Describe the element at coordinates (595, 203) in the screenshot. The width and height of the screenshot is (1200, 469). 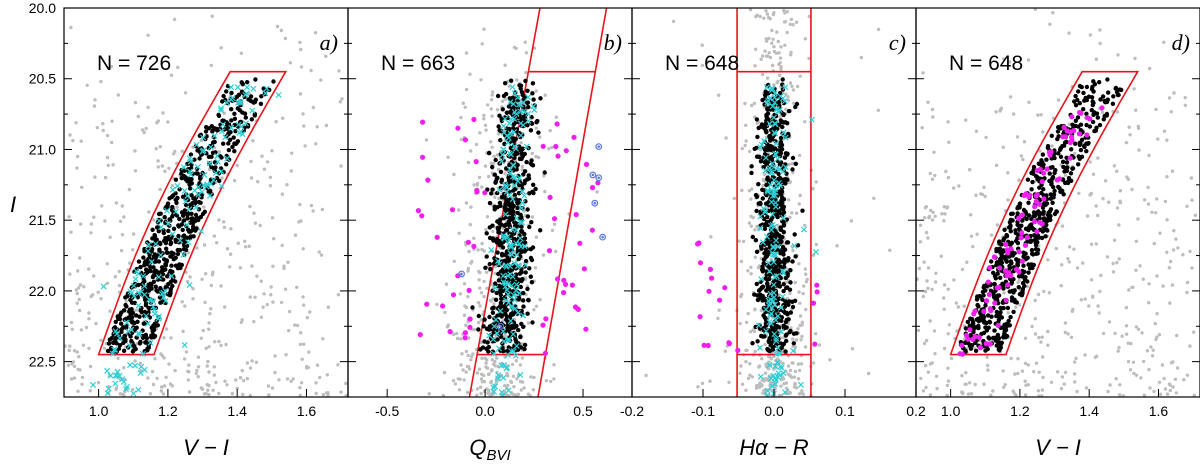
I see `blue-star-ring` at that location.